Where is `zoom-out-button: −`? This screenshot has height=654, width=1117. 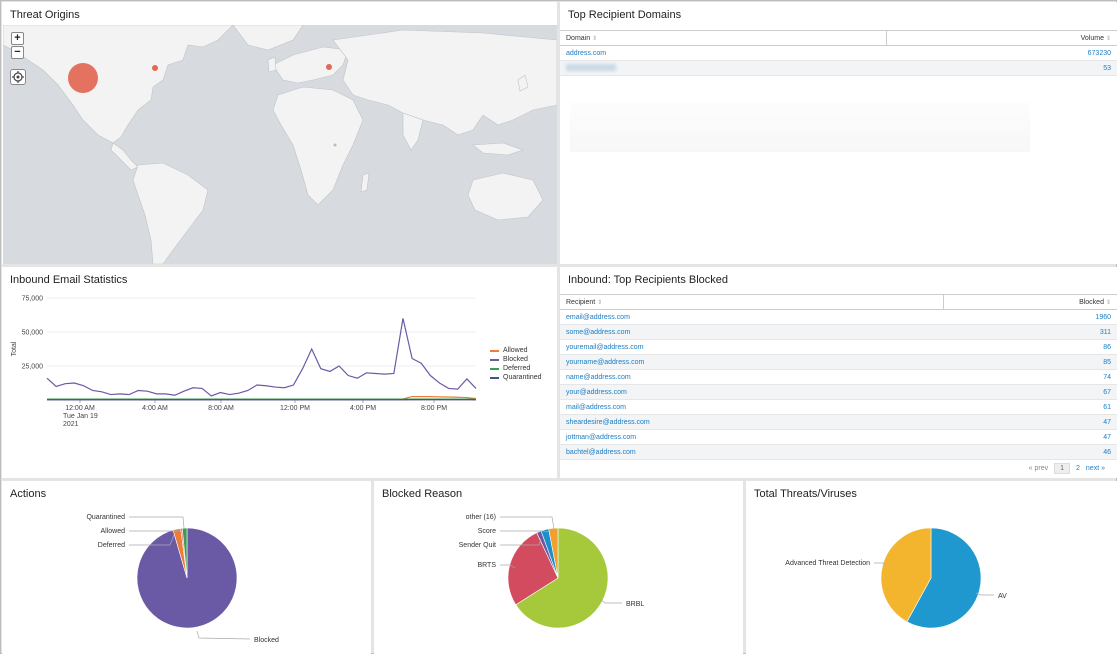
zoom-out-button: − is located at coordinates (17, 52).